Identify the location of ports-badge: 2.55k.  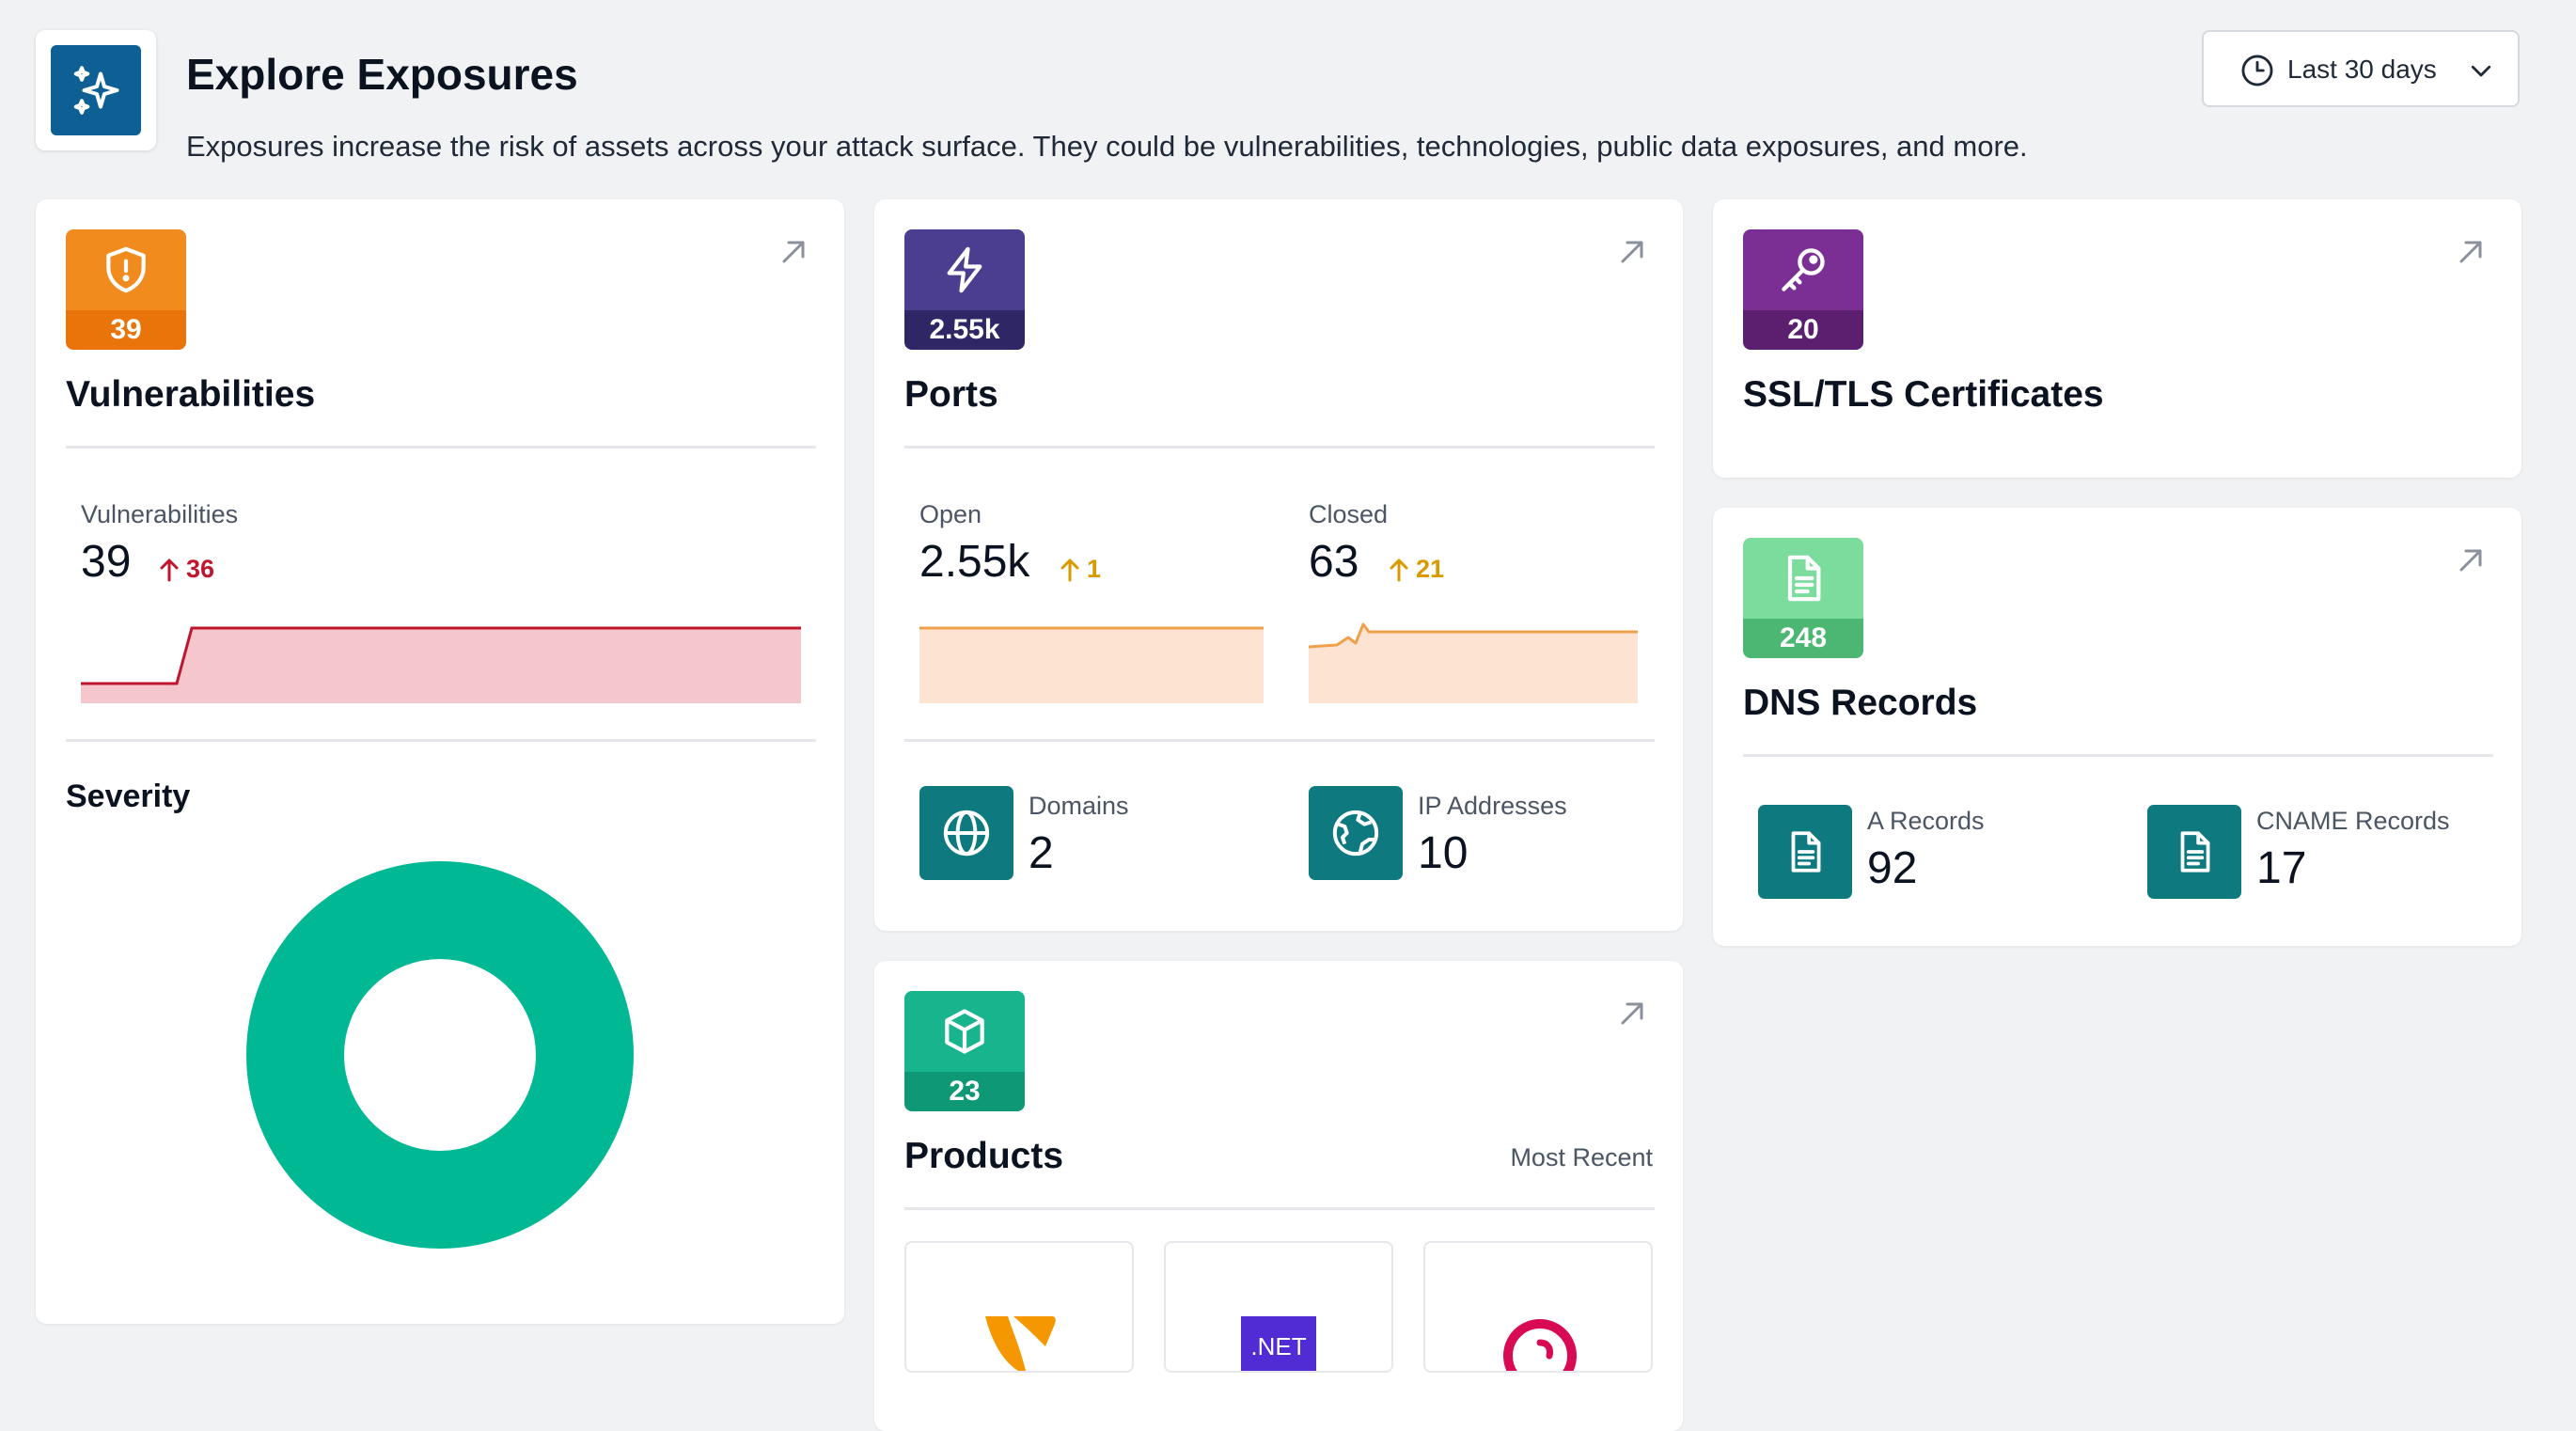
(964, 289).